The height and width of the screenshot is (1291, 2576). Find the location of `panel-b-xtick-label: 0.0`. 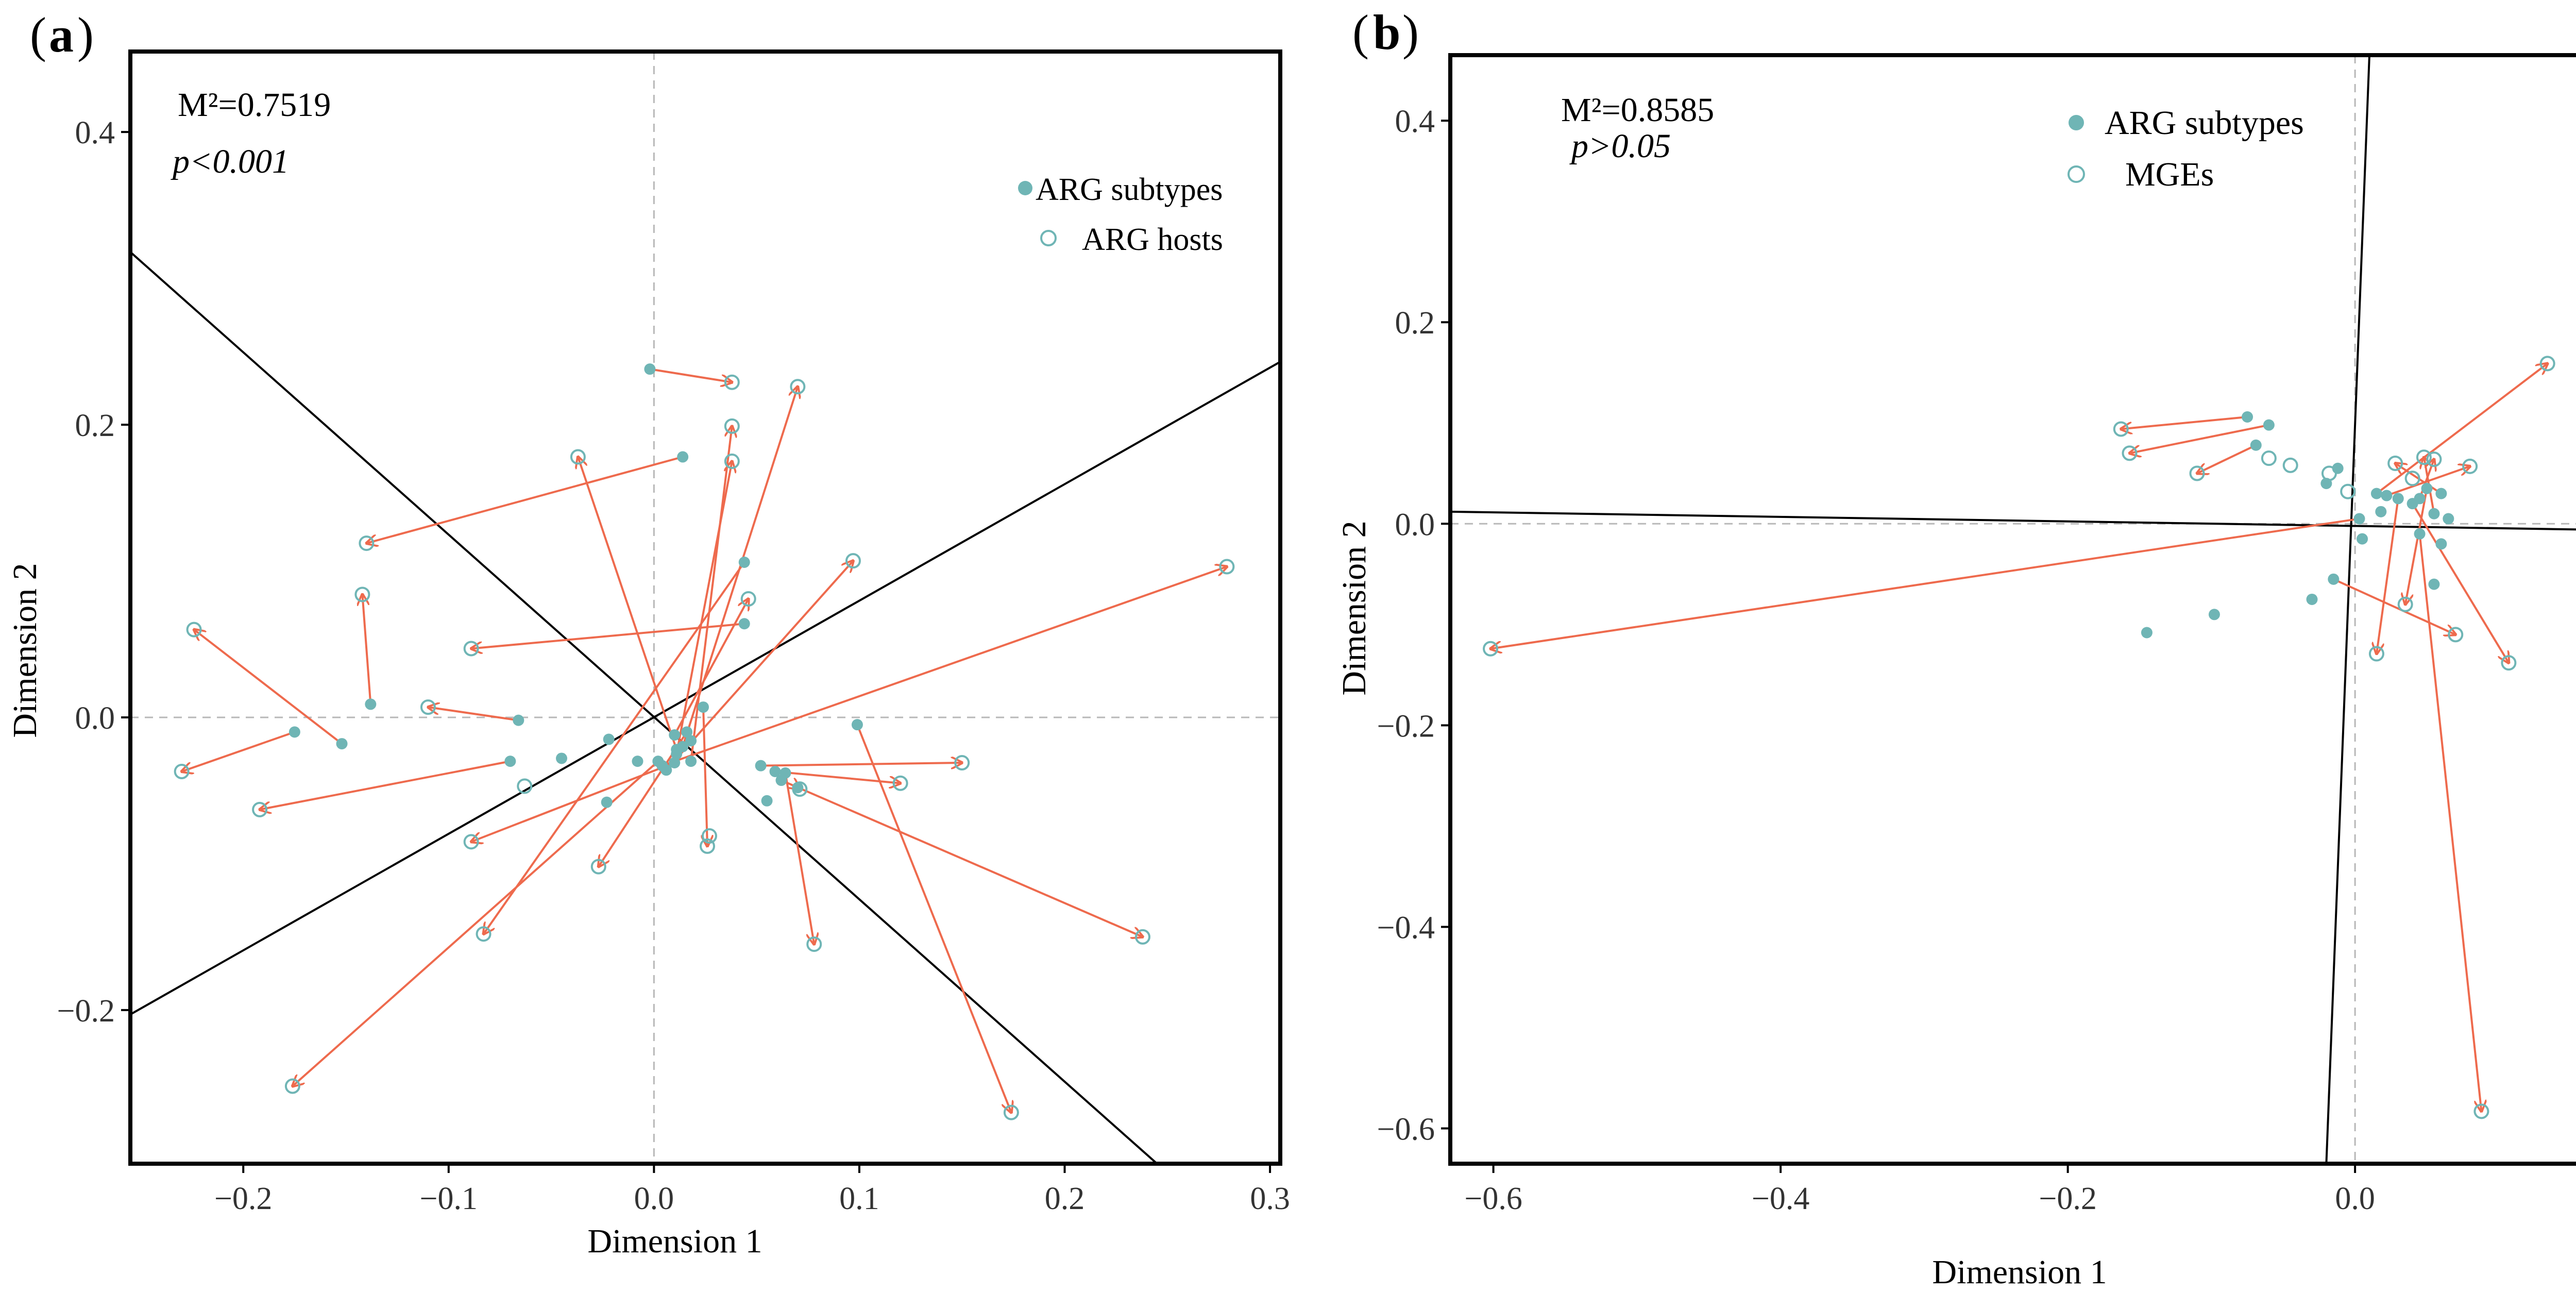

panel-b-xtick-label: 0.0 is located at coordinates (2355, 1198).